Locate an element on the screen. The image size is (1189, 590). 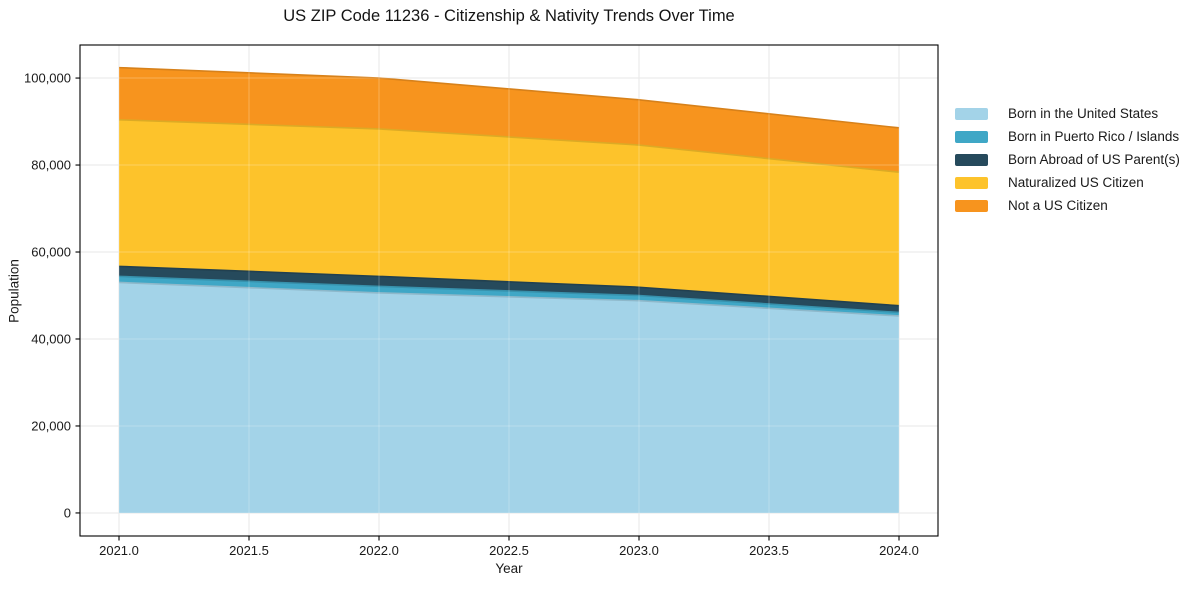
area-edge-born-in-puerto-rico-islands is located at coordinates (509, 294).